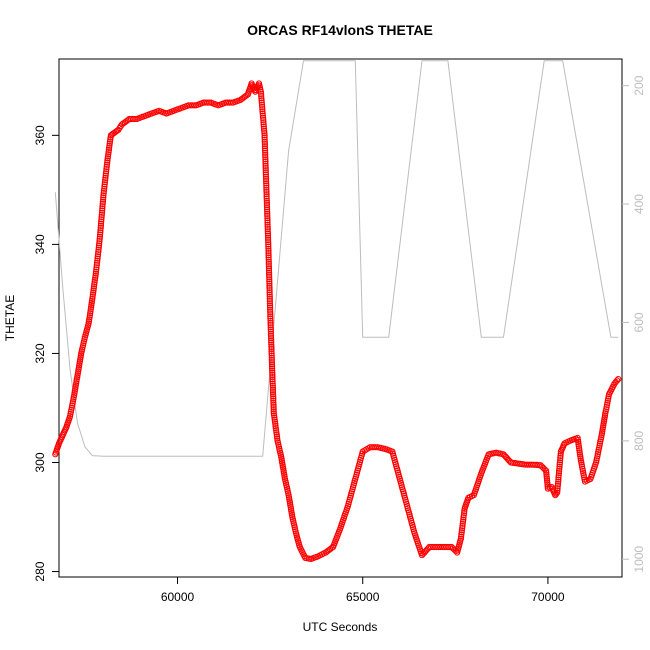  What do you see at coordinates (40, 135) in the screenshot?
I see `y-tick-label: 360` at bounding box center [40, 135].